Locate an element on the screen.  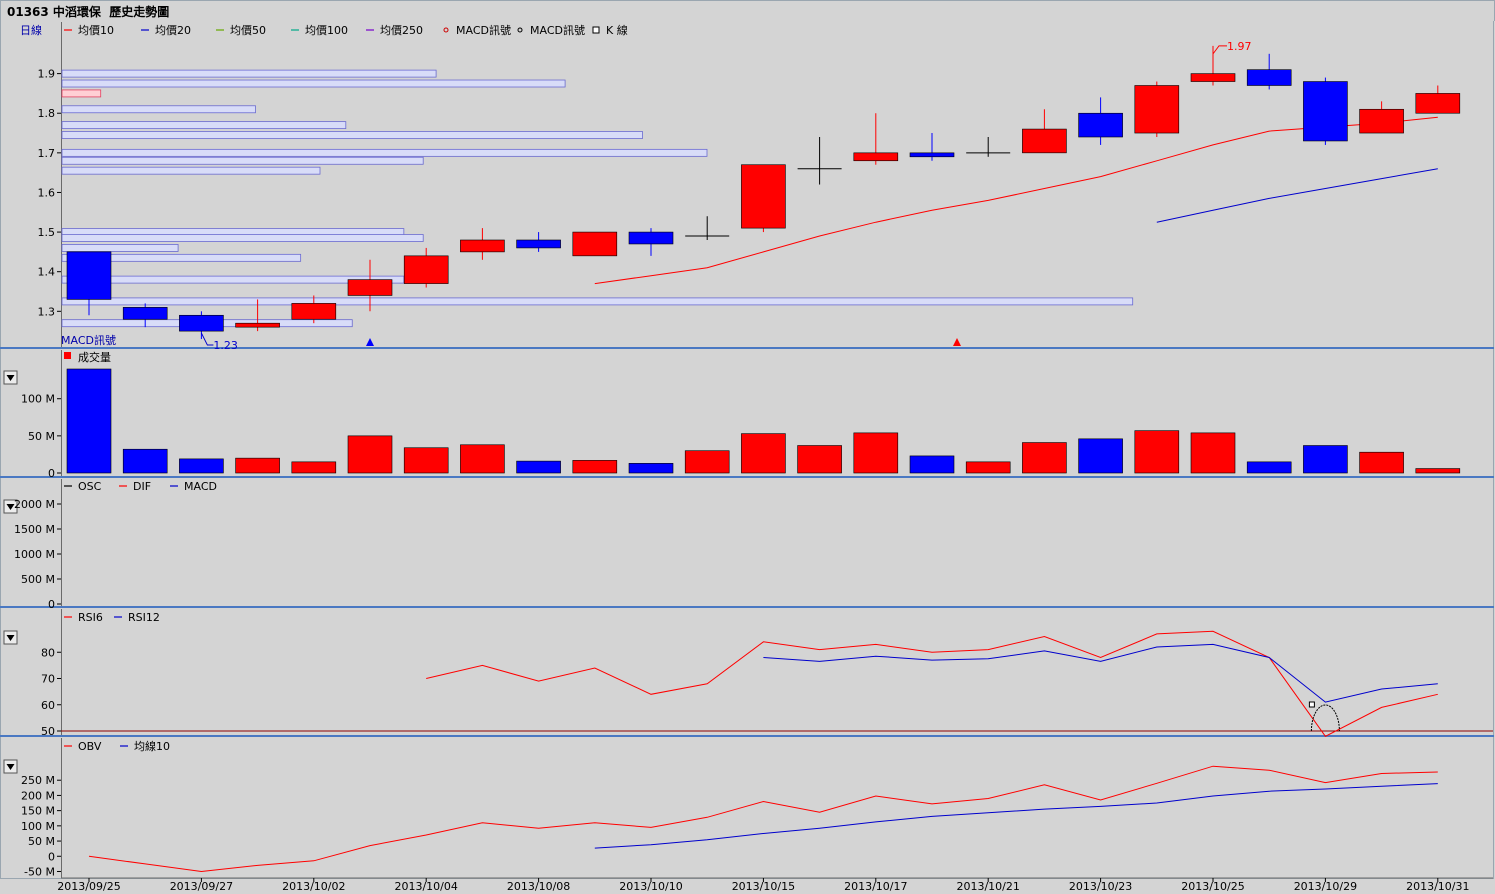
legend-item: 均價50 is located at coordinates (241, 30).